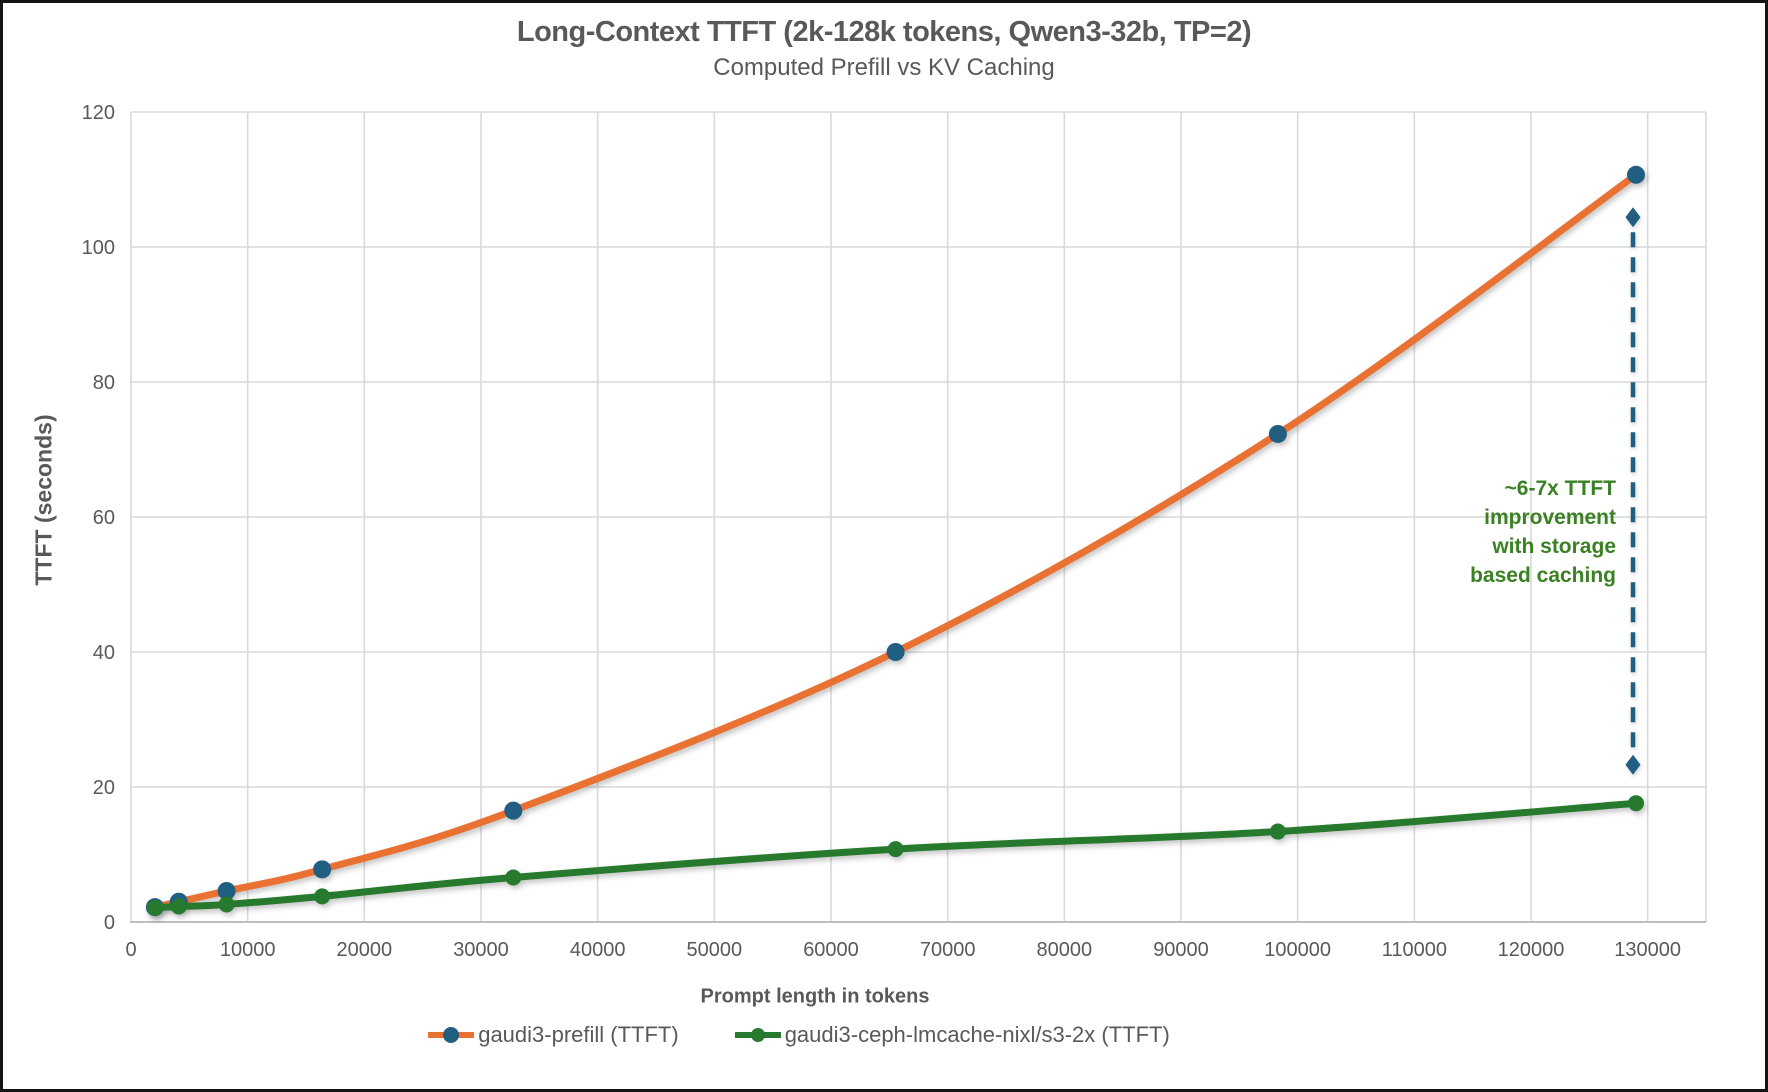 This screenshot has height=1092, width=1768. I want to click on annotation-line: with storage, so click(1554, 546).